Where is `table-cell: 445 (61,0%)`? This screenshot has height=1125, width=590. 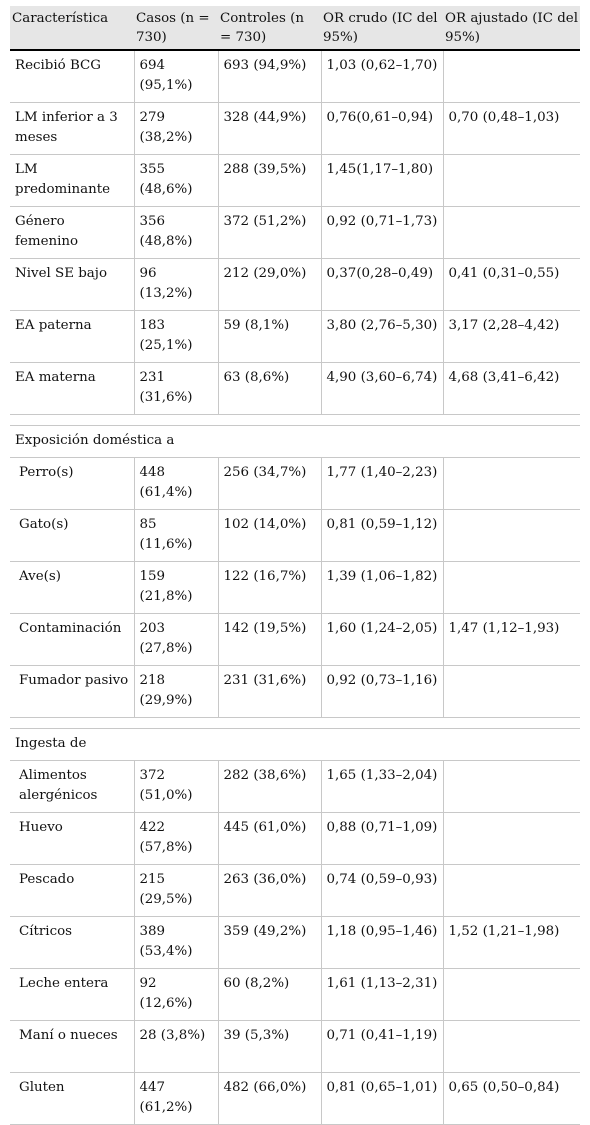
table-cell: 445 (61,0%) is located at coordinates (269, 838).